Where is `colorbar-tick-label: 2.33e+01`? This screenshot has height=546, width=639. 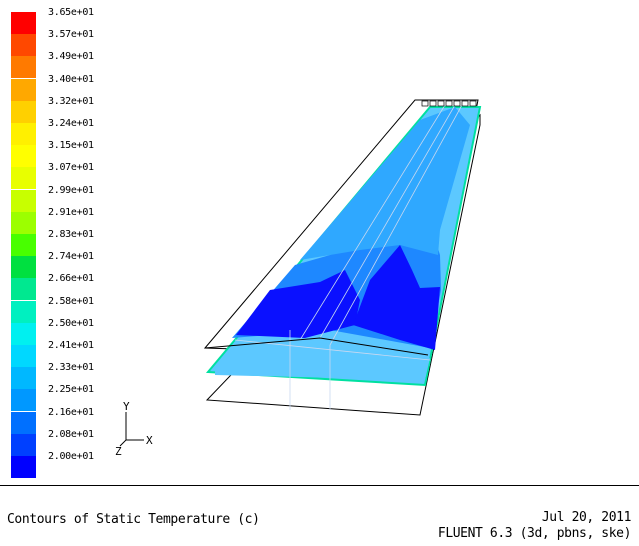 colorbar-tick-label: 2.33e+01 is located at coordinates (71, 368).